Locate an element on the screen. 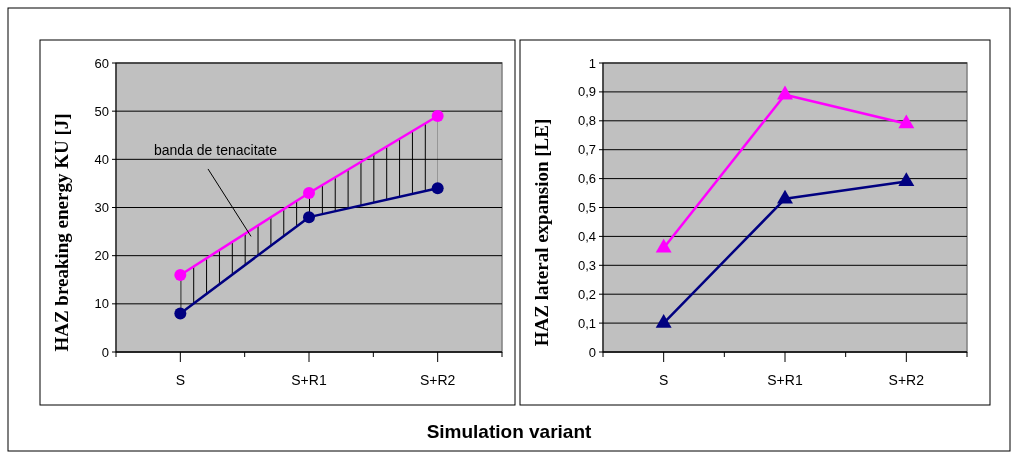 The image size is (1018, 452). y-tick-label: 20 is located at coordinates (101, 256).